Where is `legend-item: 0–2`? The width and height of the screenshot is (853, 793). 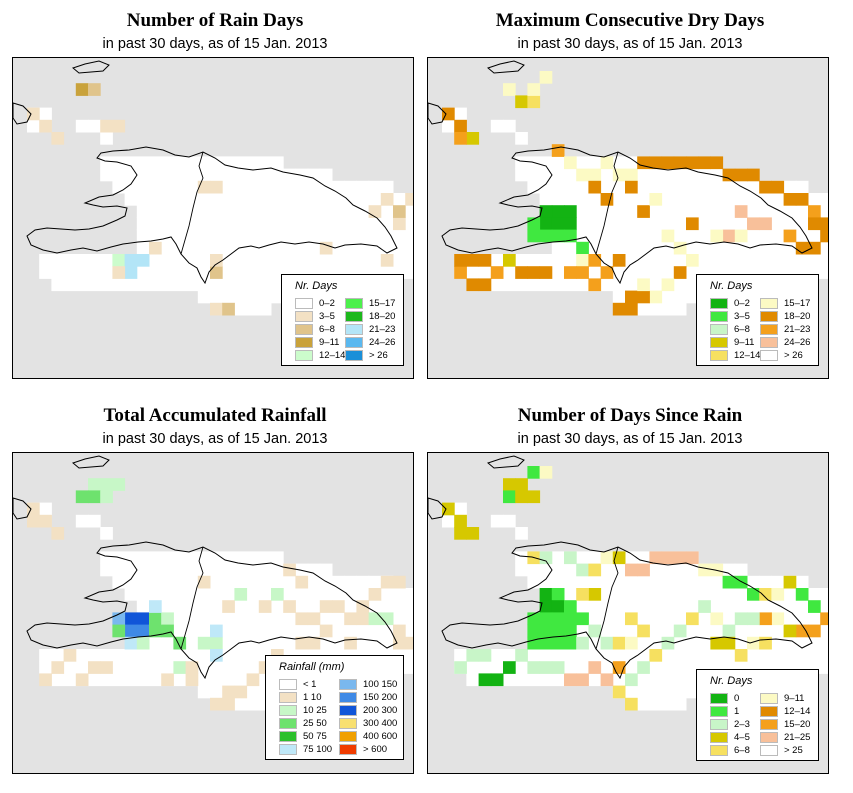 legend-item: 0–2 is located at coordinates (730, 303).